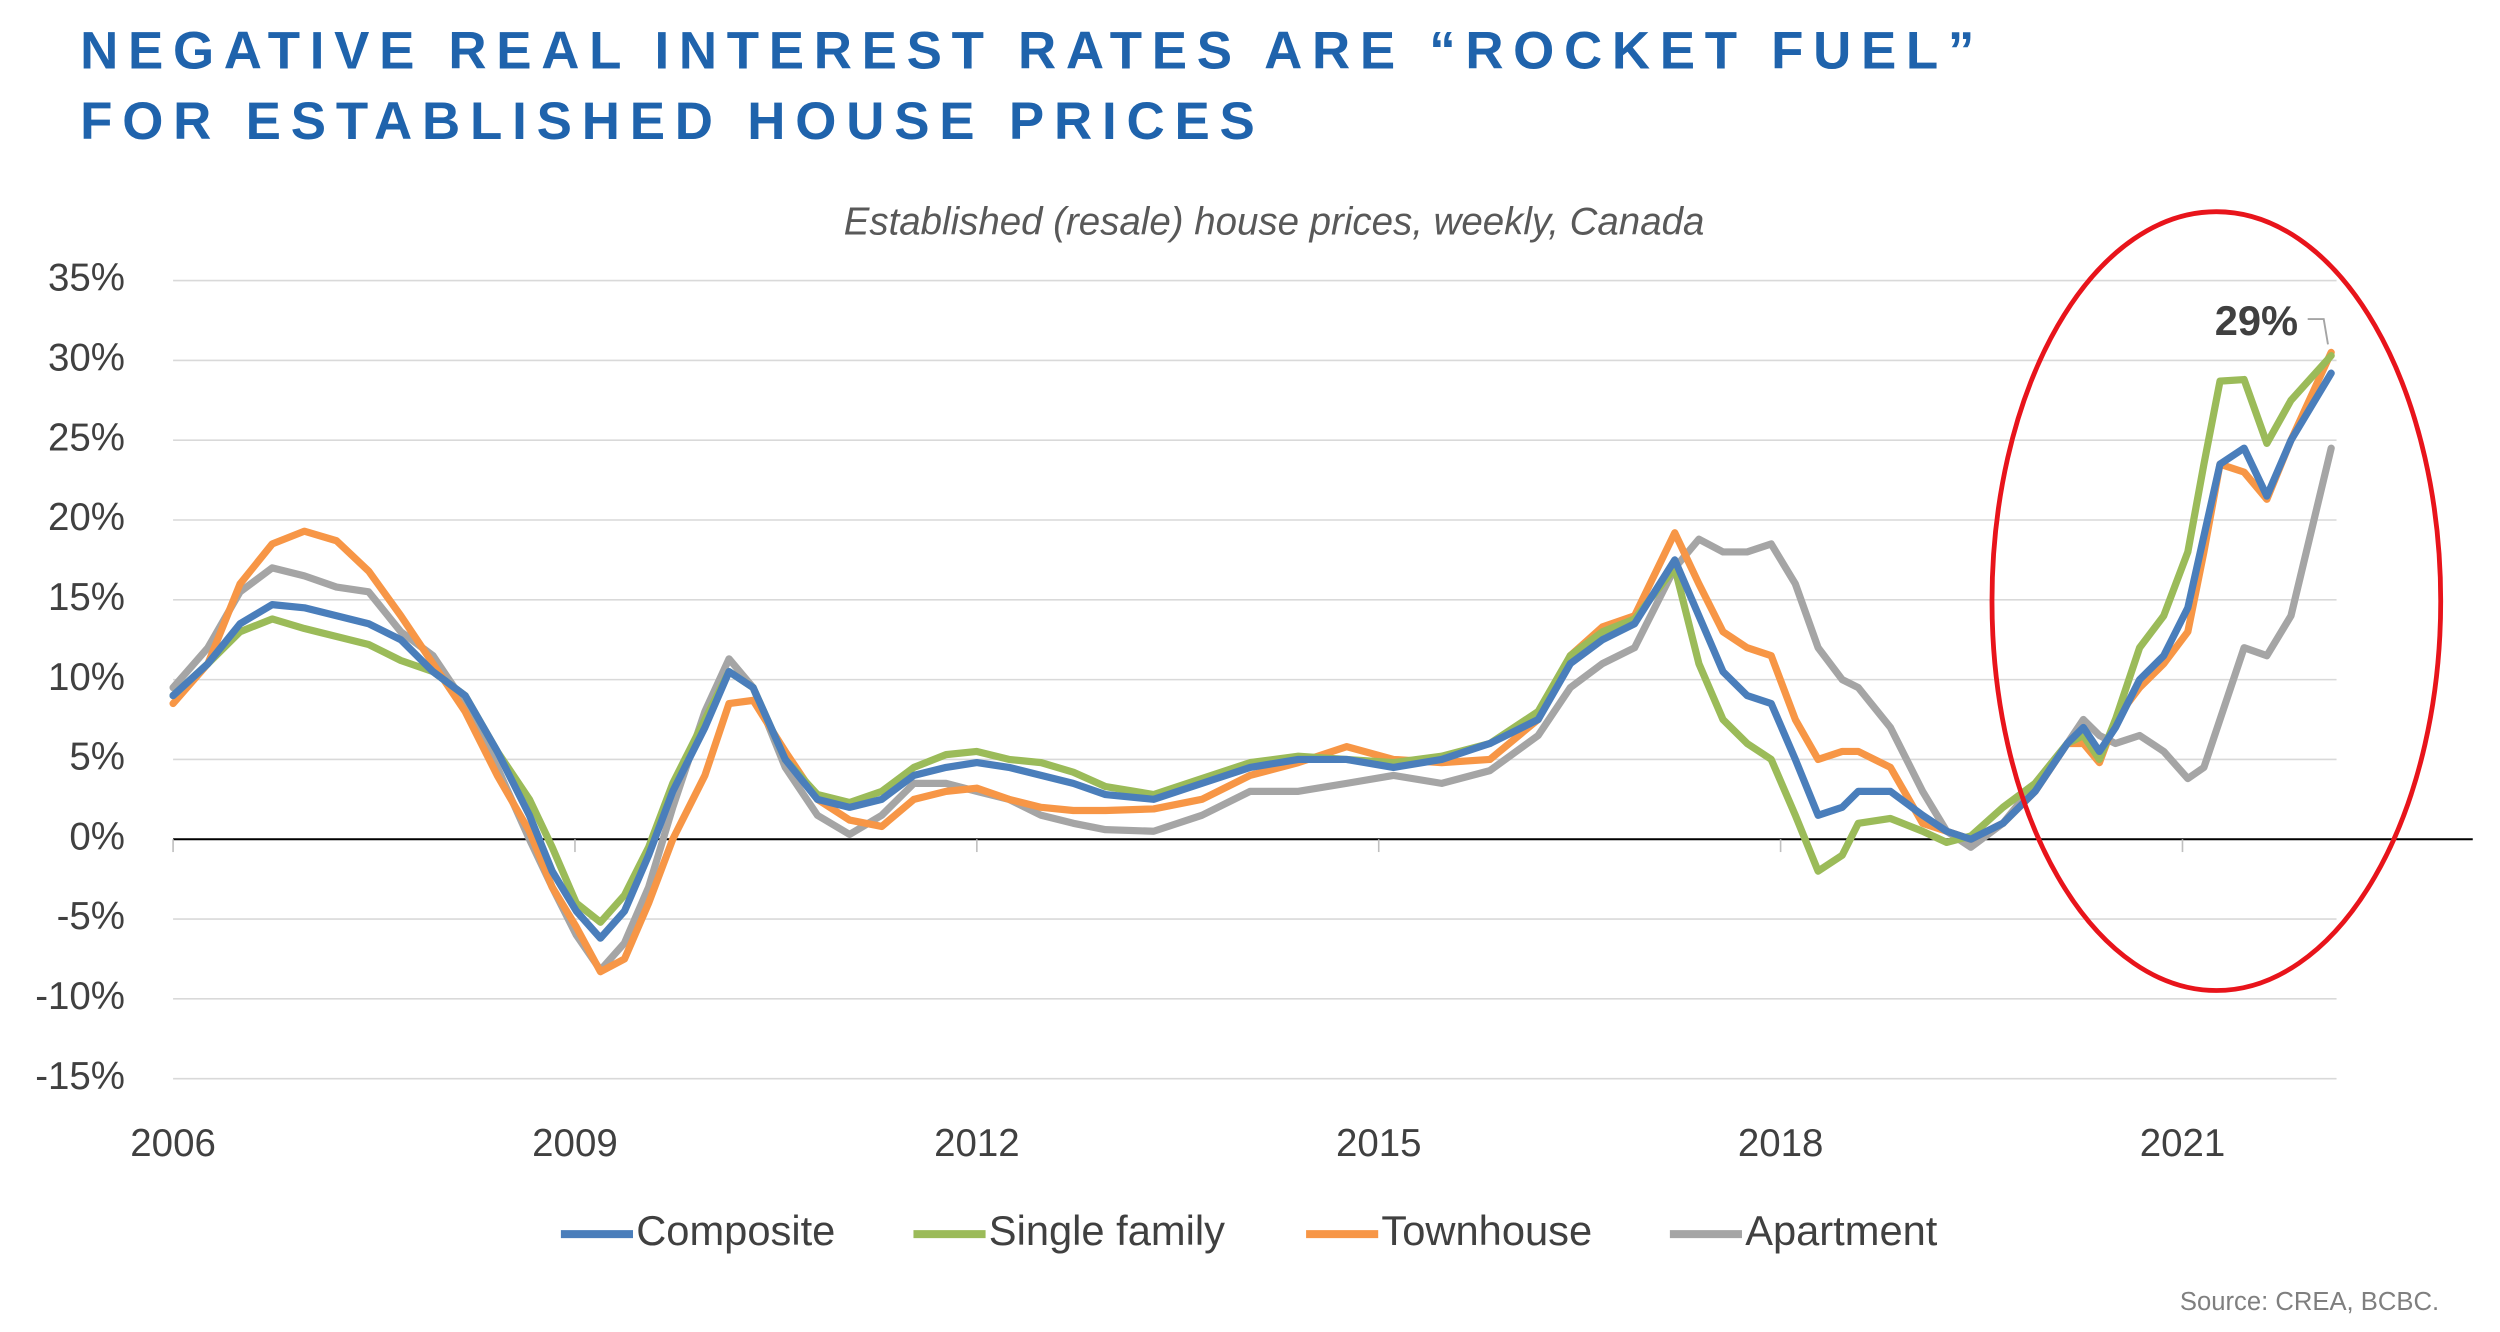 The width and height of the screenshot is (2500, 1332). Describe the element at coordinates (1379, 1143) in the screenshot. I see `x-tick-label: 2015` at that location.